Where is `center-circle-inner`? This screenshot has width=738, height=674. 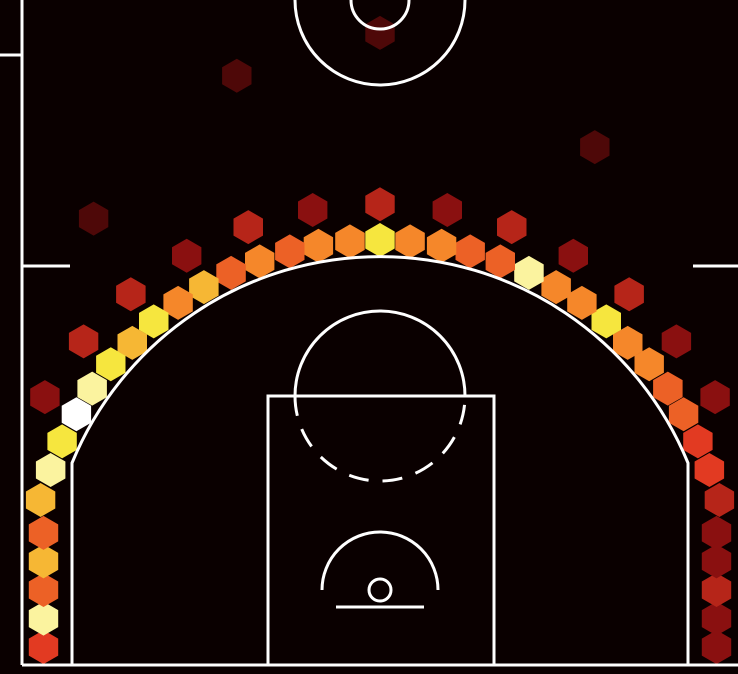 center-circle-inner is located at coordinates (380, 15).